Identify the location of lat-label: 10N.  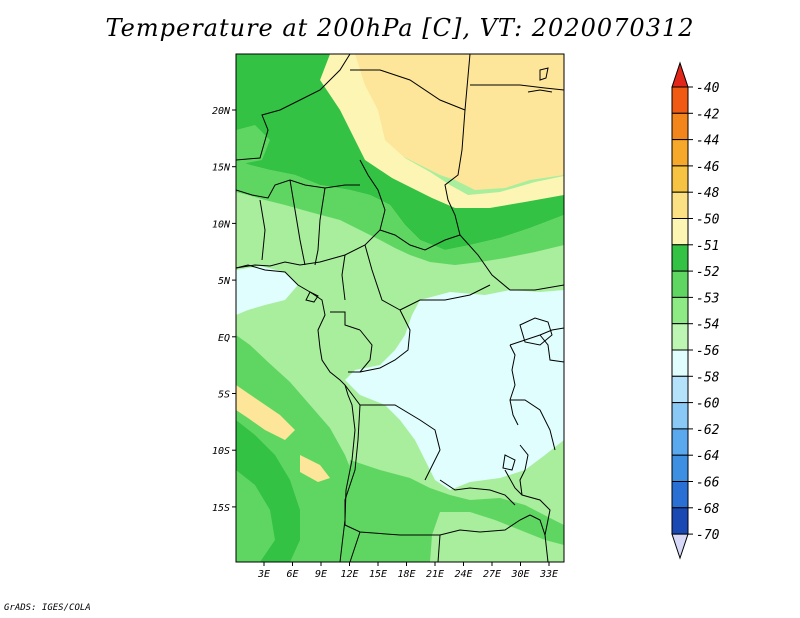
(221, 224).